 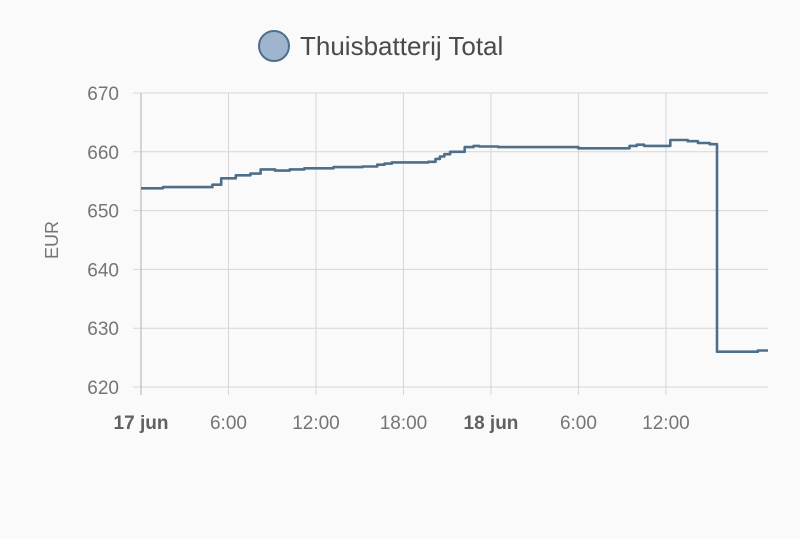 I want to click on legend: Thuisbatterij Total, so click(x=380, y=46).